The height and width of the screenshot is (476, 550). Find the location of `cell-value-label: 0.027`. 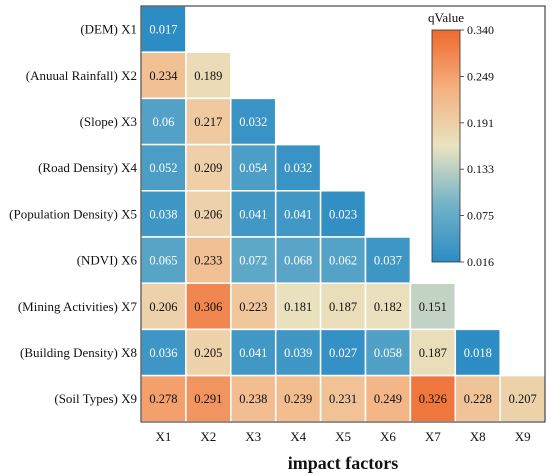

cell-value-label: 0.027 is located at coordinates (343, 353).